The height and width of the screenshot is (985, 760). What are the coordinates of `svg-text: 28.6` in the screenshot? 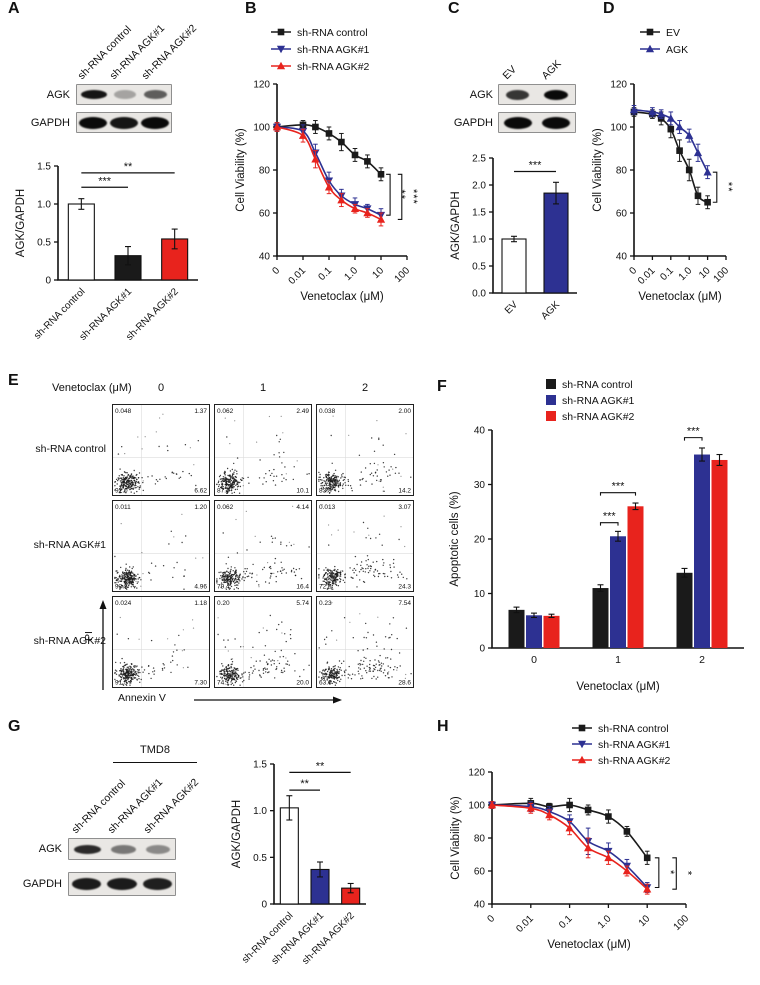 It's located at (404, 683).